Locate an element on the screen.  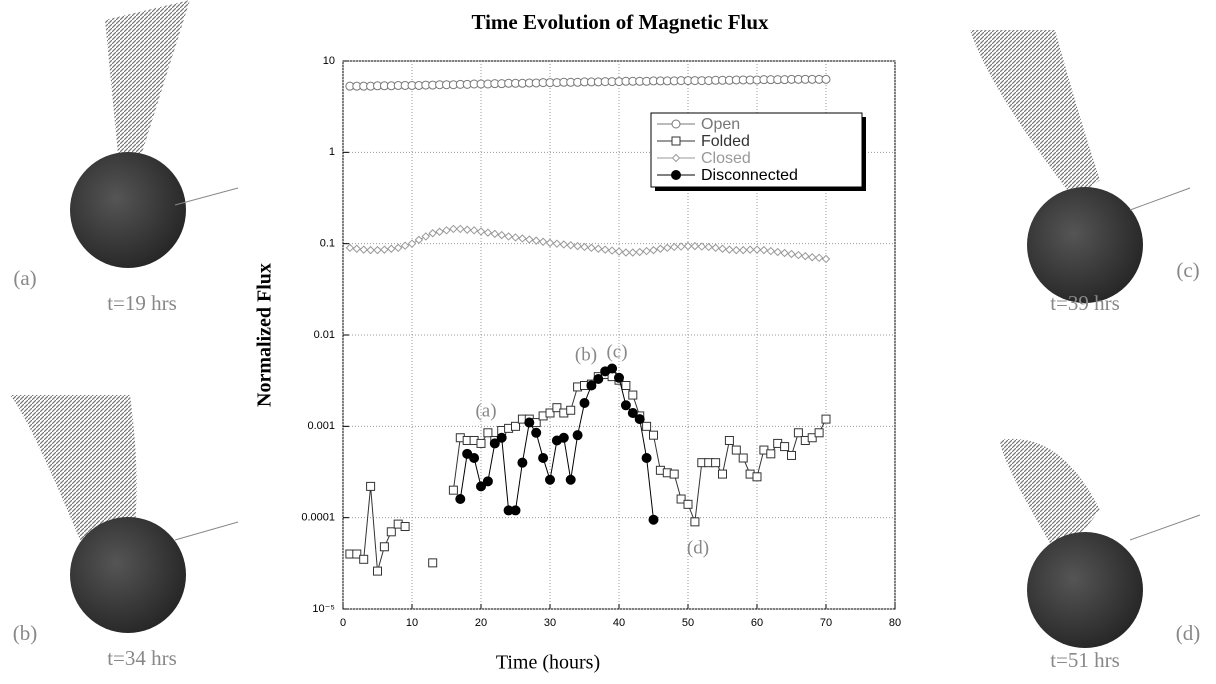
annotation: (b) is located at coordinates (586, 354).